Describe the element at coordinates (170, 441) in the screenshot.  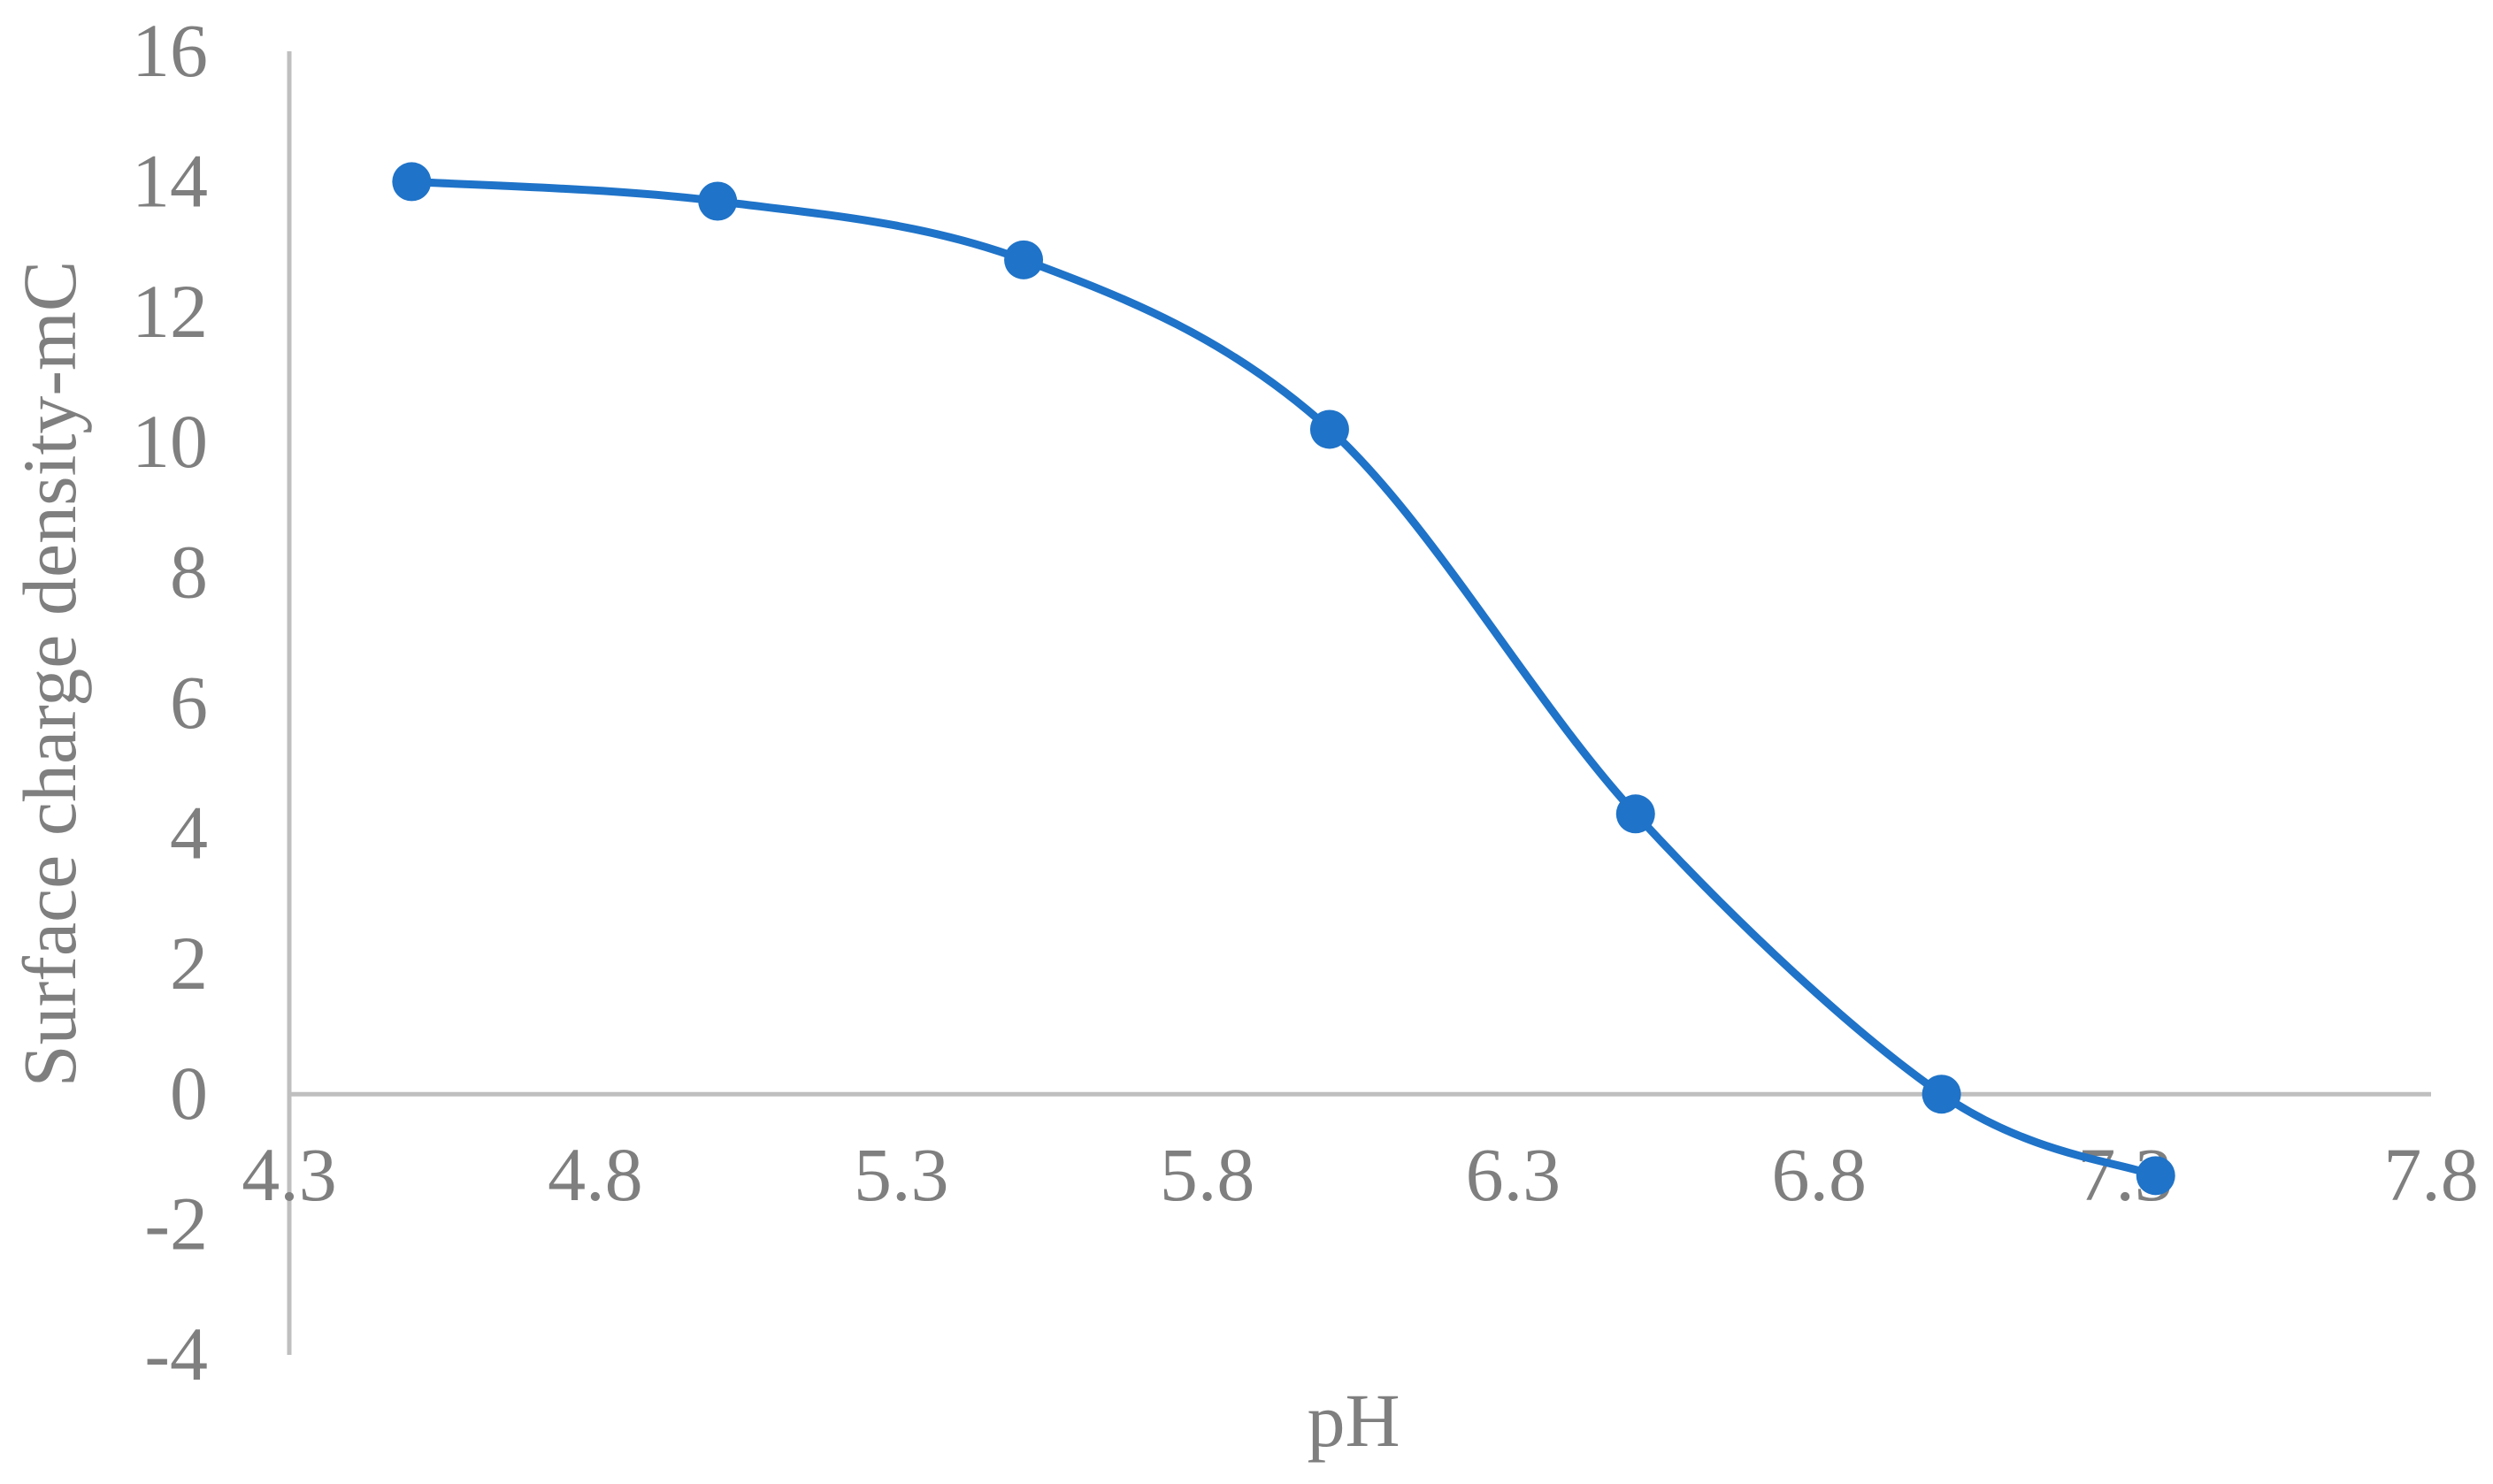
I see `y-tick-label: 10` at that location.